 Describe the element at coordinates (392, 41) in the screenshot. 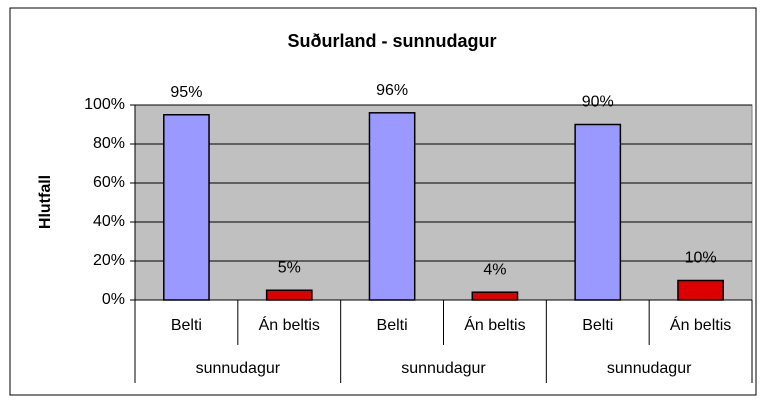

I see `chart-title: Suðurland - sunnudagur` at that location.